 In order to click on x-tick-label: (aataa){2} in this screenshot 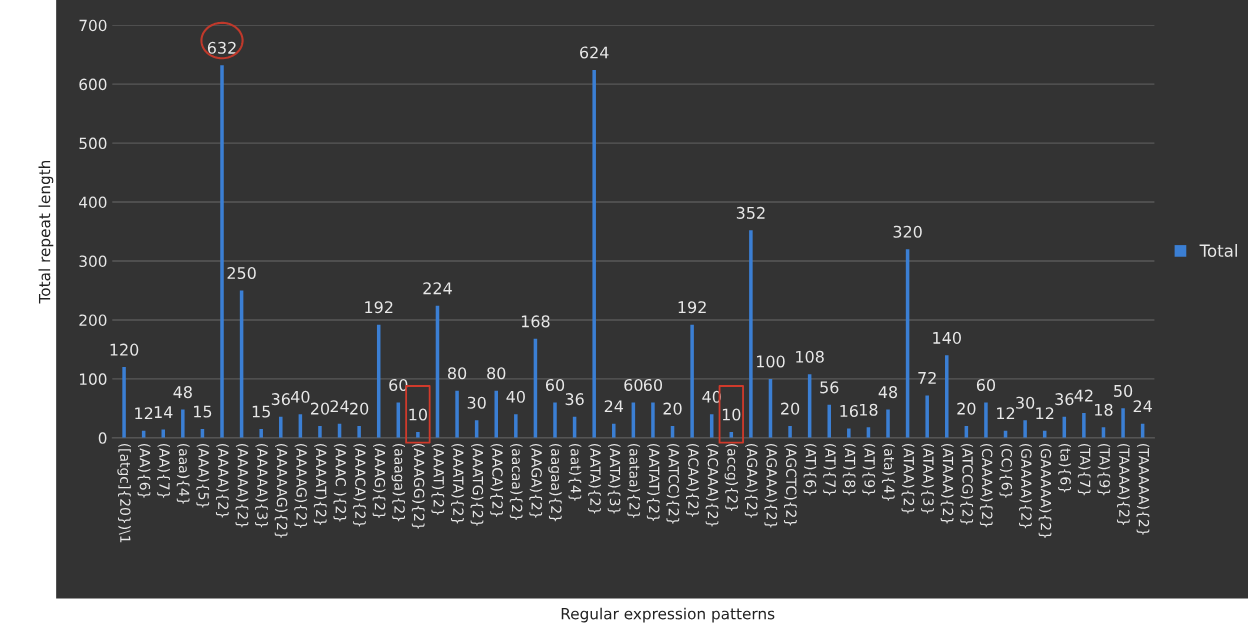, I will do `click(634, 480)`.